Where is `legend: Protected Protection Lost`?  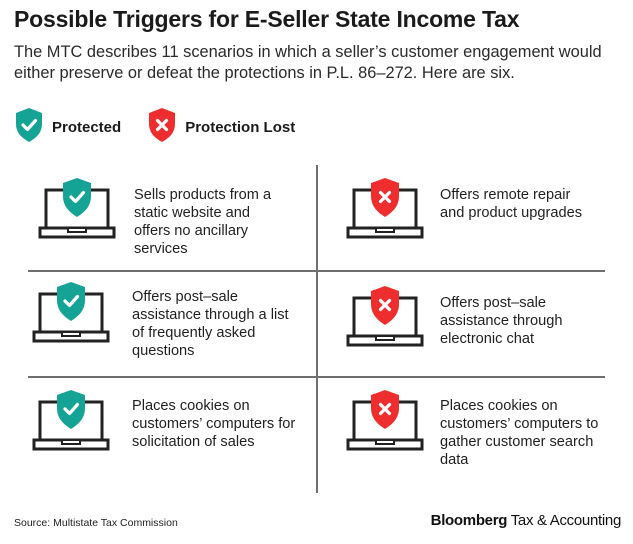 legend: Protected Protection Lost is located at coordinates (167, 127).